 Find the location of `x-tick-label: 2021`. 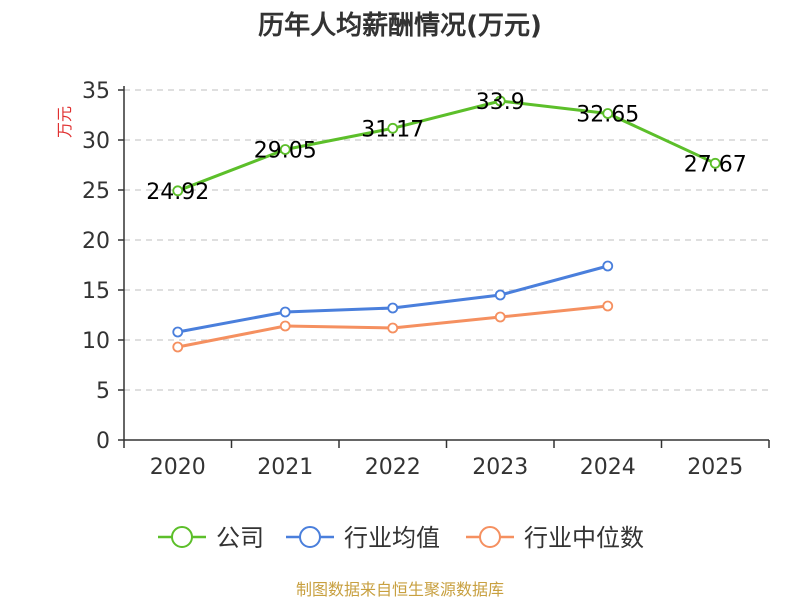

x-tick-label: 2021 is located at coordinates (285, 467).